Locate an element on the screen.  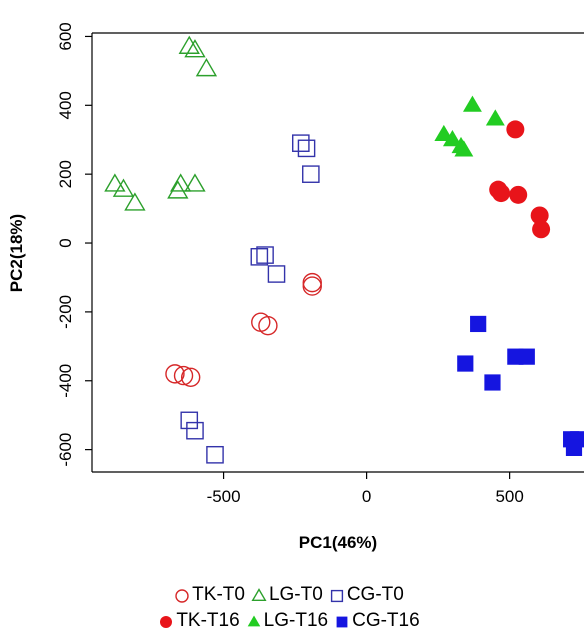
y-tick-label: -400 is located at coordinates (65, 381).